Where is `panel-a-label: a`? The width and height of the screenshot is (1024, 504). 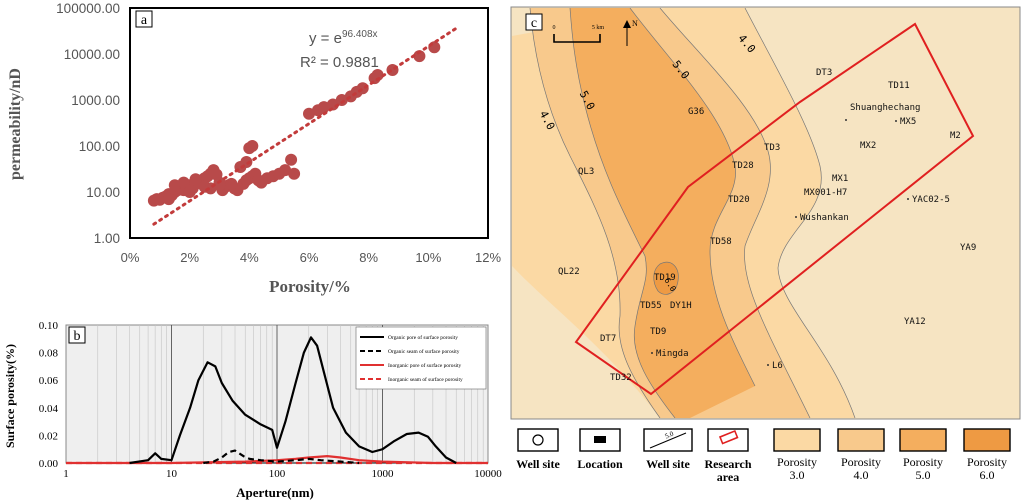
panel-a-label: a is located at coordinates (144, 20).